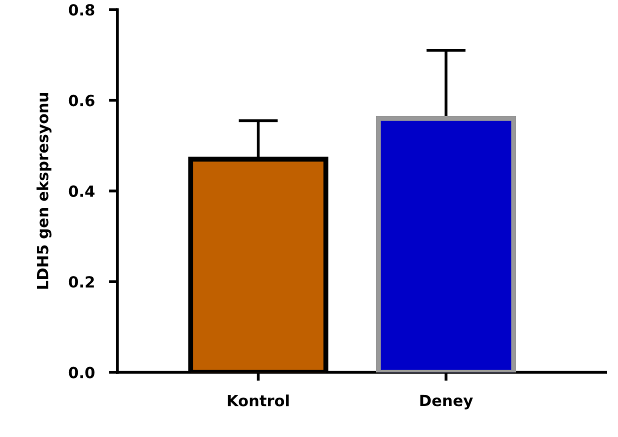 The width and height of the screenshot is (618, 437). What do you see at coordinates (446, 402) in the screenshot?
I see `x-tick-label: Deney` at bounding box center [446, 402].